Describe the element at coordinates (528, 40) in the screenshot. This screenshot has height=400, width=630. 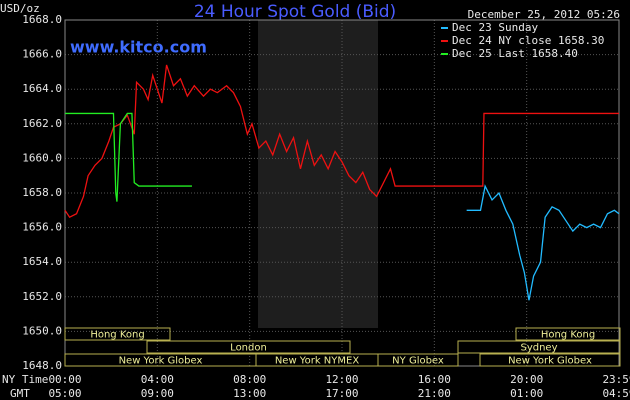
I see `legend-label: Dec 24 NY close 1658.30` at that location.